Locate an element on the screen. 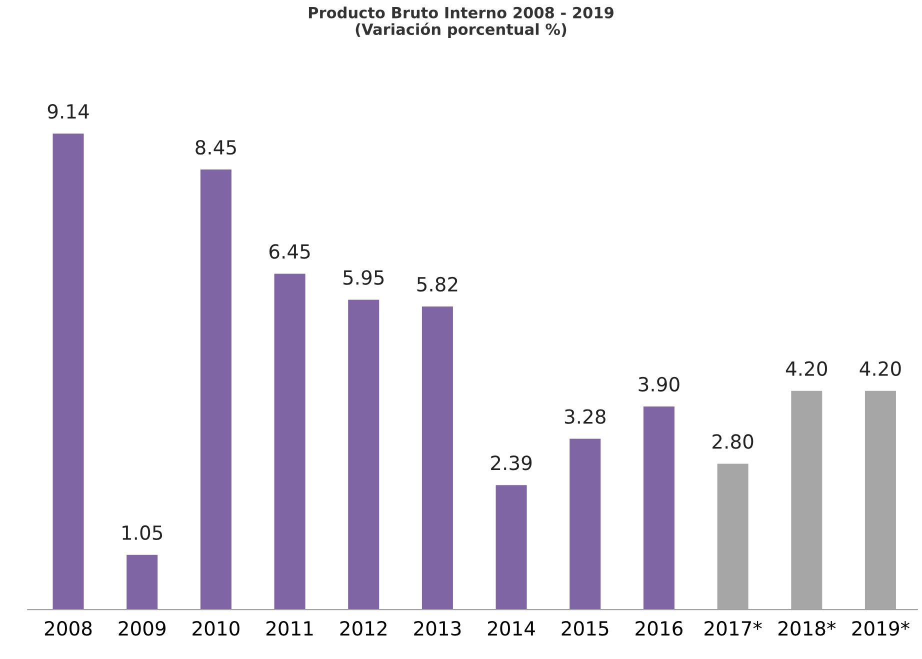  x-tick-label: 2014 is located at coordinates (511, 628).